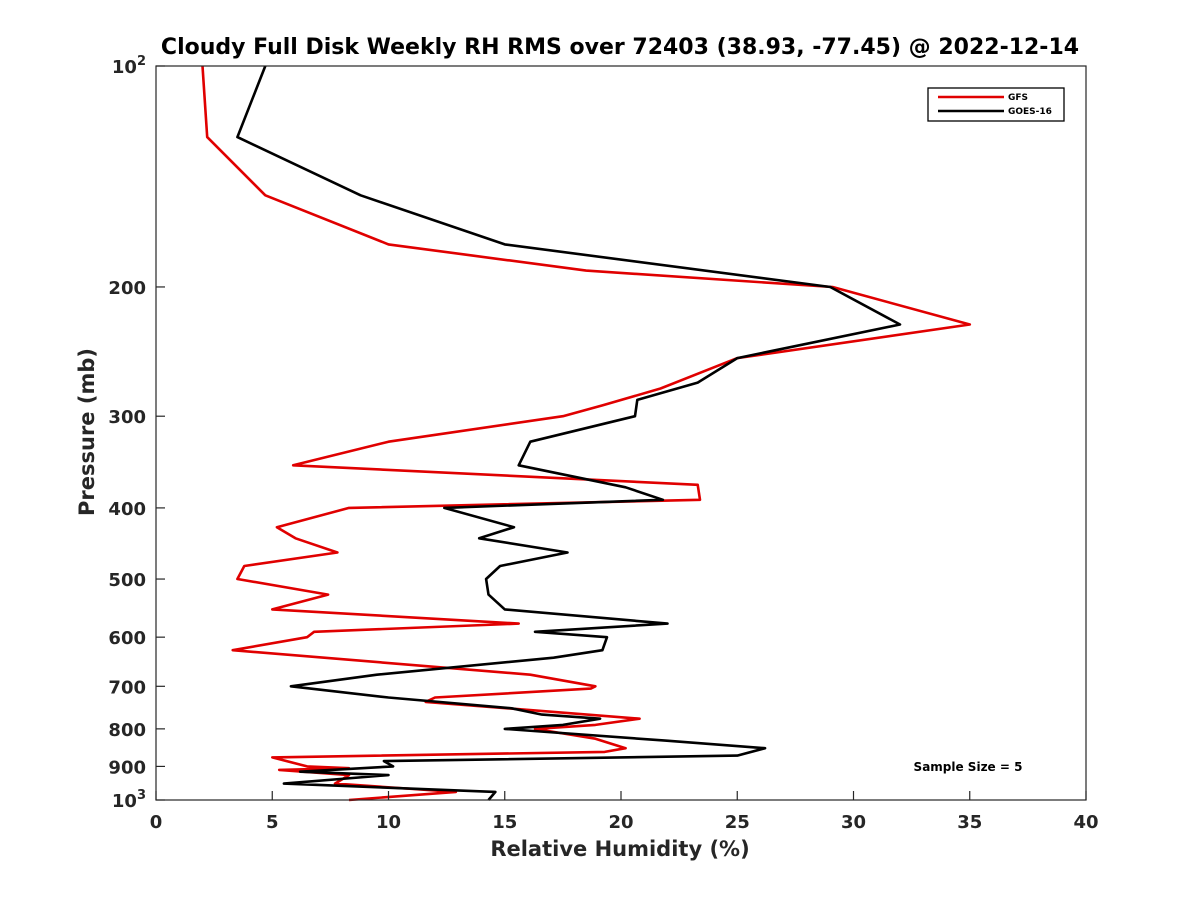 The height and width of the screenshot is (900, 1200). What do you see at coordinates (127, 638) in the screenshot?
I see `y-tick-label: 600` at bounding box center [127, 638].